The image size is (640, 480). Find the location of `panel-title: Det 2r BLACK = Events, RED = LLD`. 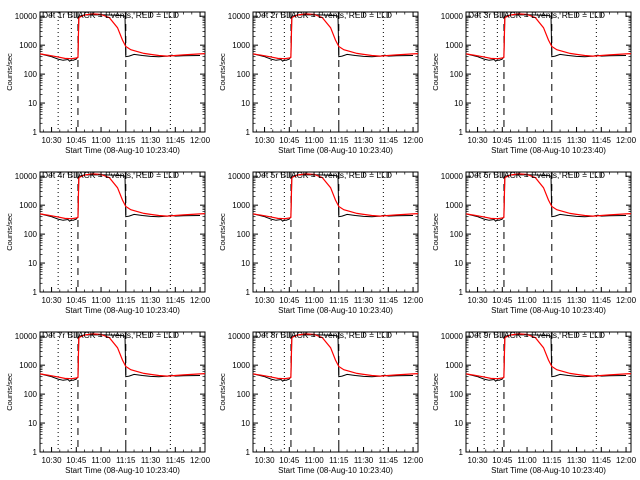

panel-title: Det 2r BLACK = Events, RED = LLD is located at coordinates (323, 15).